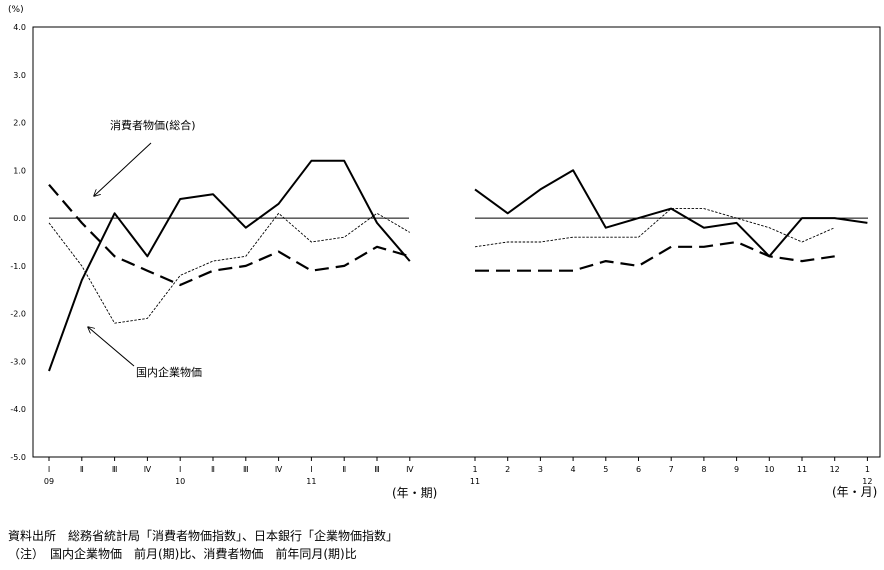 The image size is (884, 570). Describe the element at coordinates (18, 314) in the screenshot. I see `y-tick-label: -2.0` at that location.